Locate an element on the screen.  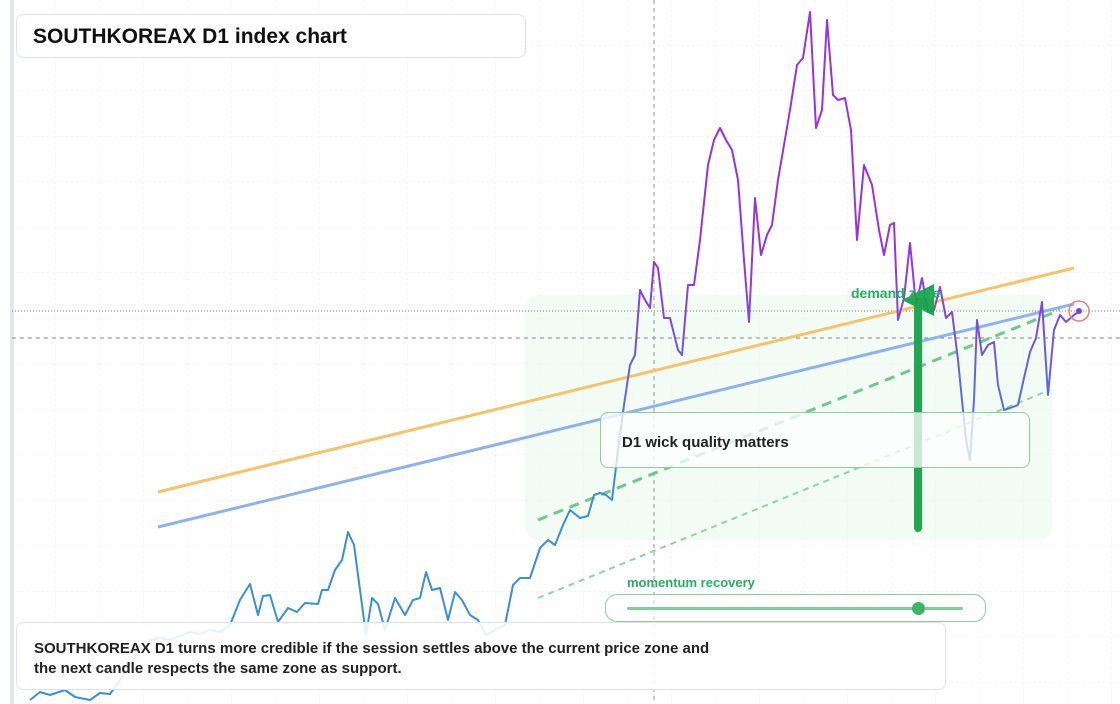
slider-knob is located at coordinates (918, 608).